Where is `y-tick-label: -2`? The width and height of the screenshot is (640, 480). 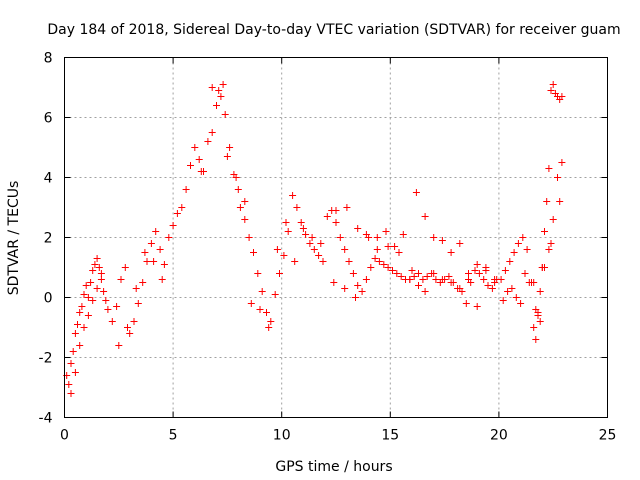
y-tick-label: -2 is located at coordinates (46, 359).